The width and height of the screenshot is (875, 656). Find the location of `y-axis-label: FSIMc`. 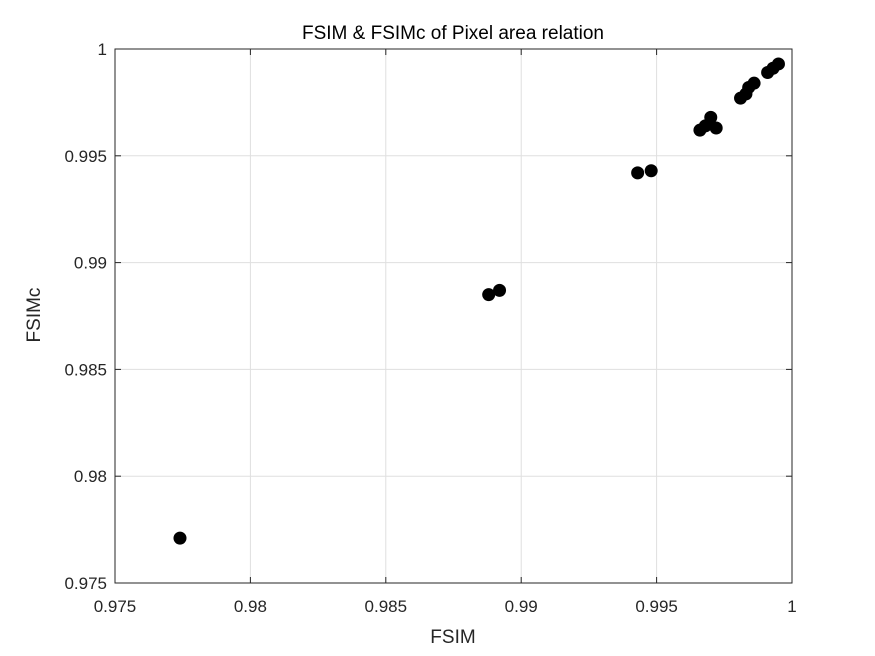

y-axis-label: FSIMc is located at coordinates (34, 315).